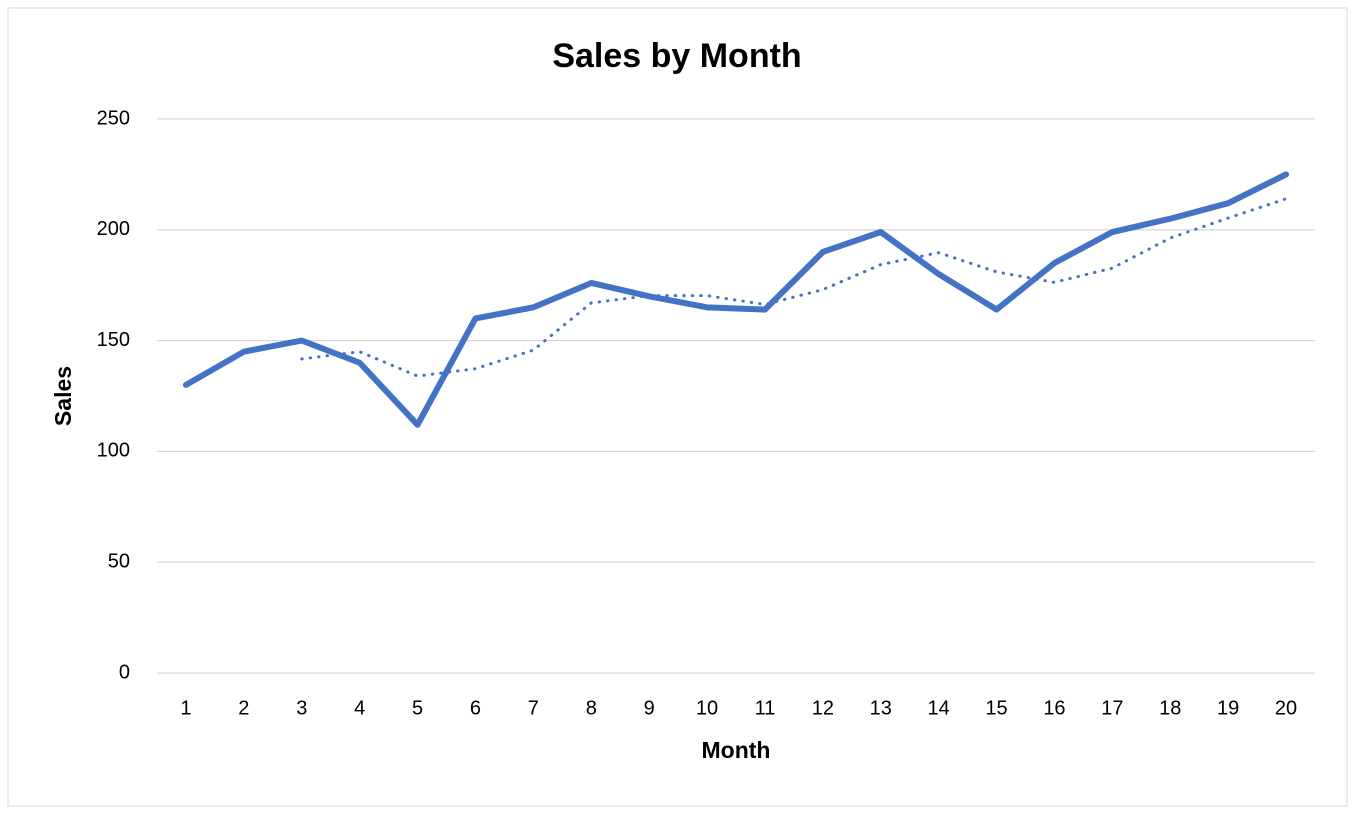 The height and width of the screenshot is (816, 1361). What do you see at coordinates (243, 708) in the screenshot?
I see `x-tick-label: 2` at bounding box center [243, 708].